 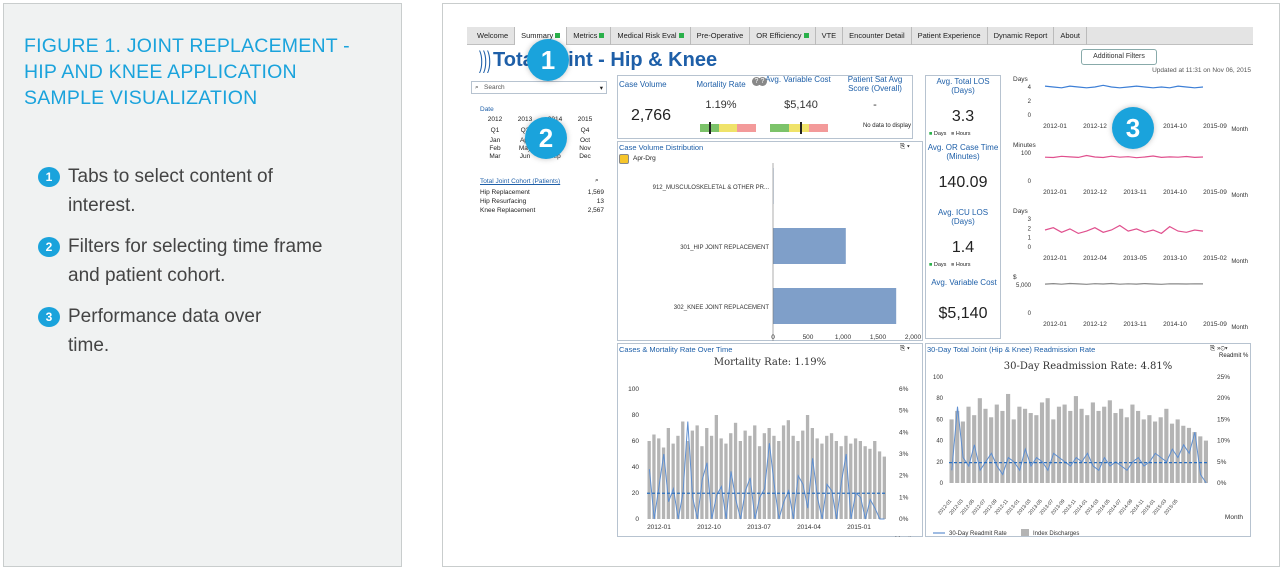 What do you see at coordinates (495, 130) in the screenshot?
I see `quarter-option: Q1` at bounding box center [495, 130].